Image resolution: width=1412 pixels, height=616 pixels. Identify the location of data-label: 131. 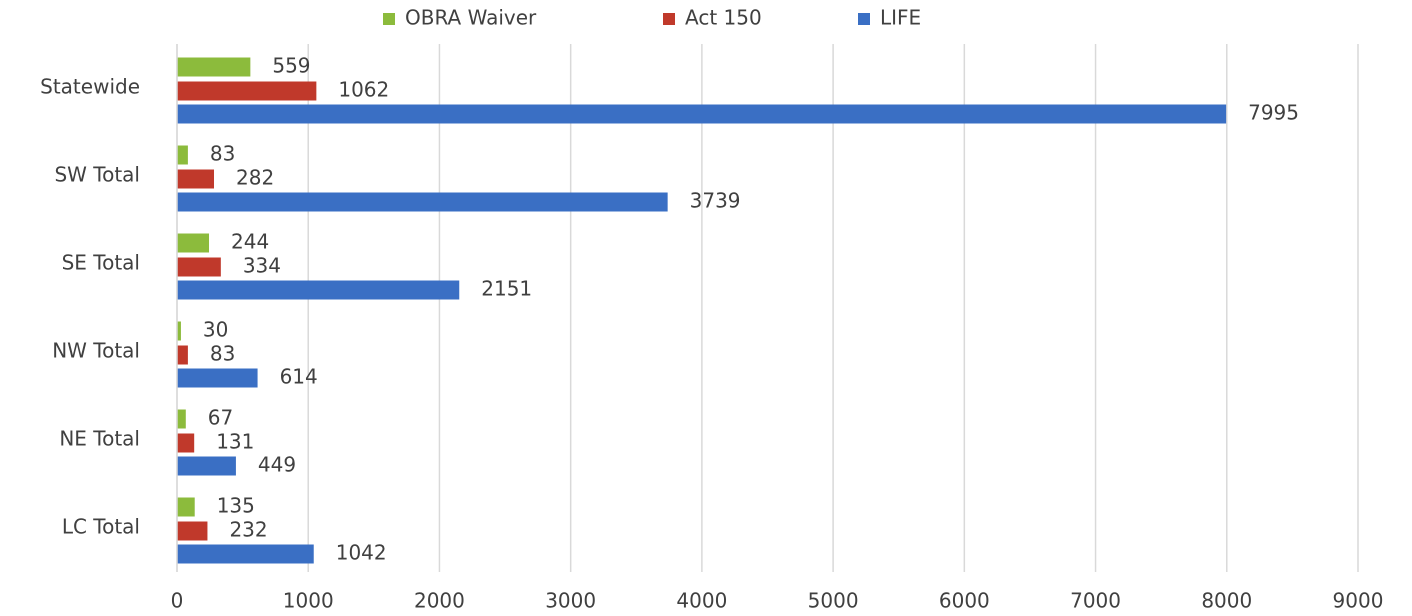
(235, 442).